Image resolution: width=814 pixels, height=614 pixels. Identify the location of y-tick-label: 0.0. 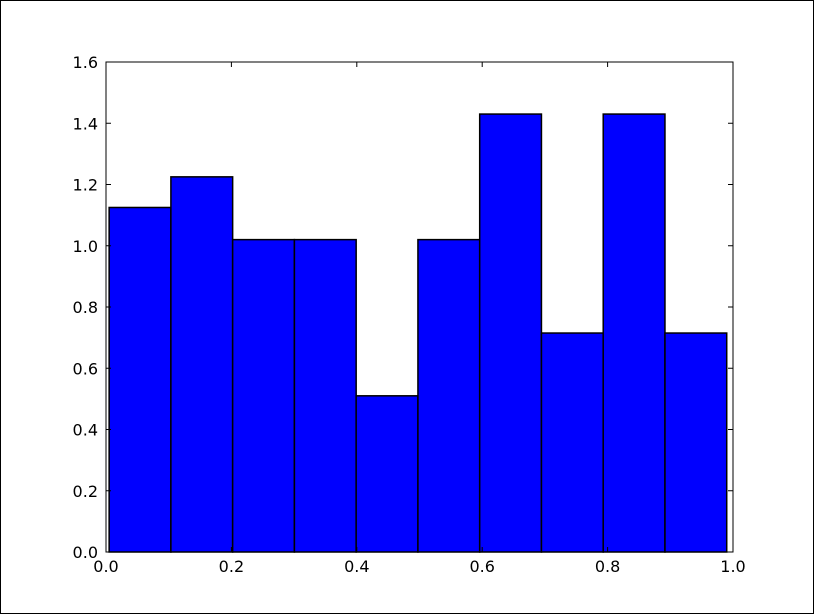
(85, 552).